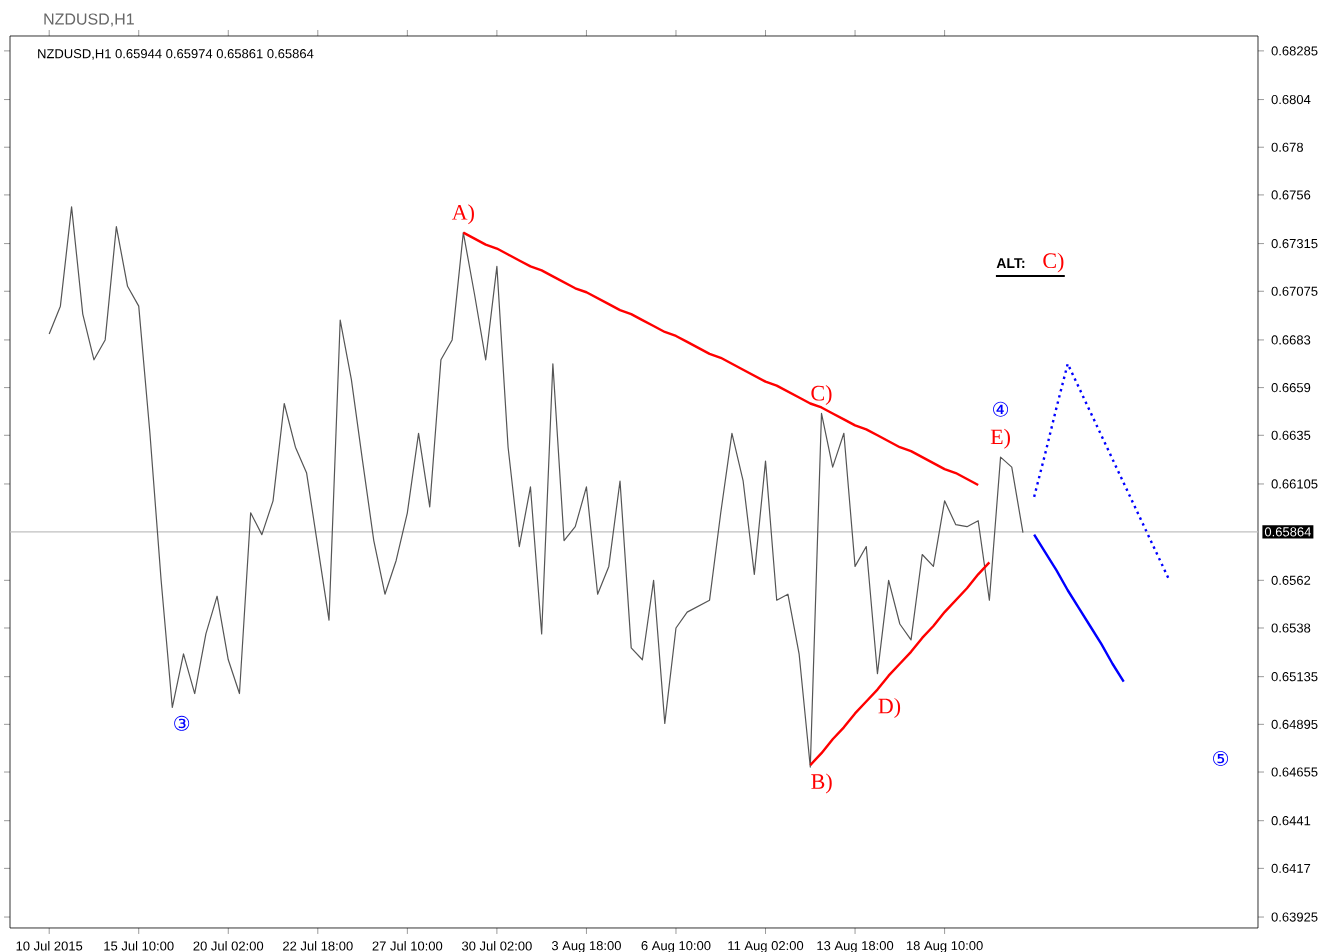 The height and width of the screenshot is (952, 1340). Describe the element at coordinates (821, 783) in the screenshot. I see `annotation: B)` at that location.